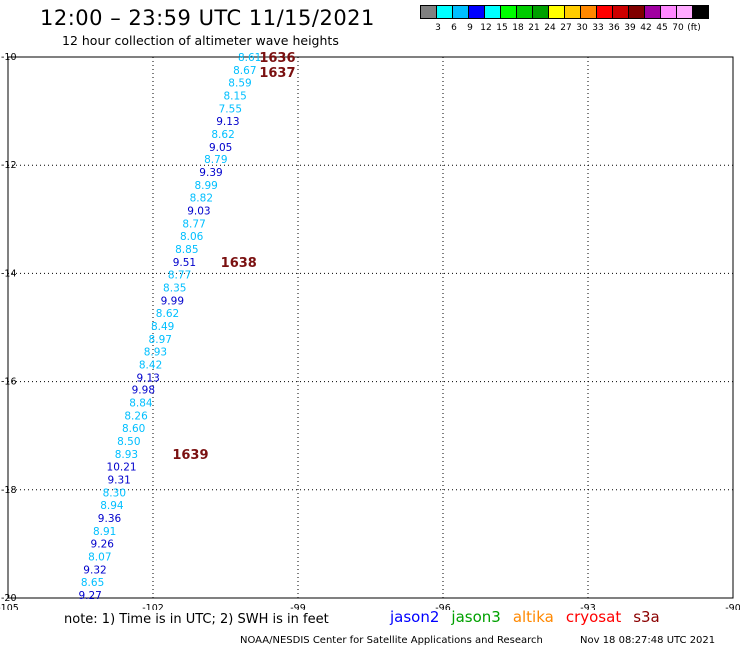 The image size is (740, 650). What do you see at coordinates (9, 606) in the screenshot?
I see `x-tick-label: -105` at bounding box center [9, 606].